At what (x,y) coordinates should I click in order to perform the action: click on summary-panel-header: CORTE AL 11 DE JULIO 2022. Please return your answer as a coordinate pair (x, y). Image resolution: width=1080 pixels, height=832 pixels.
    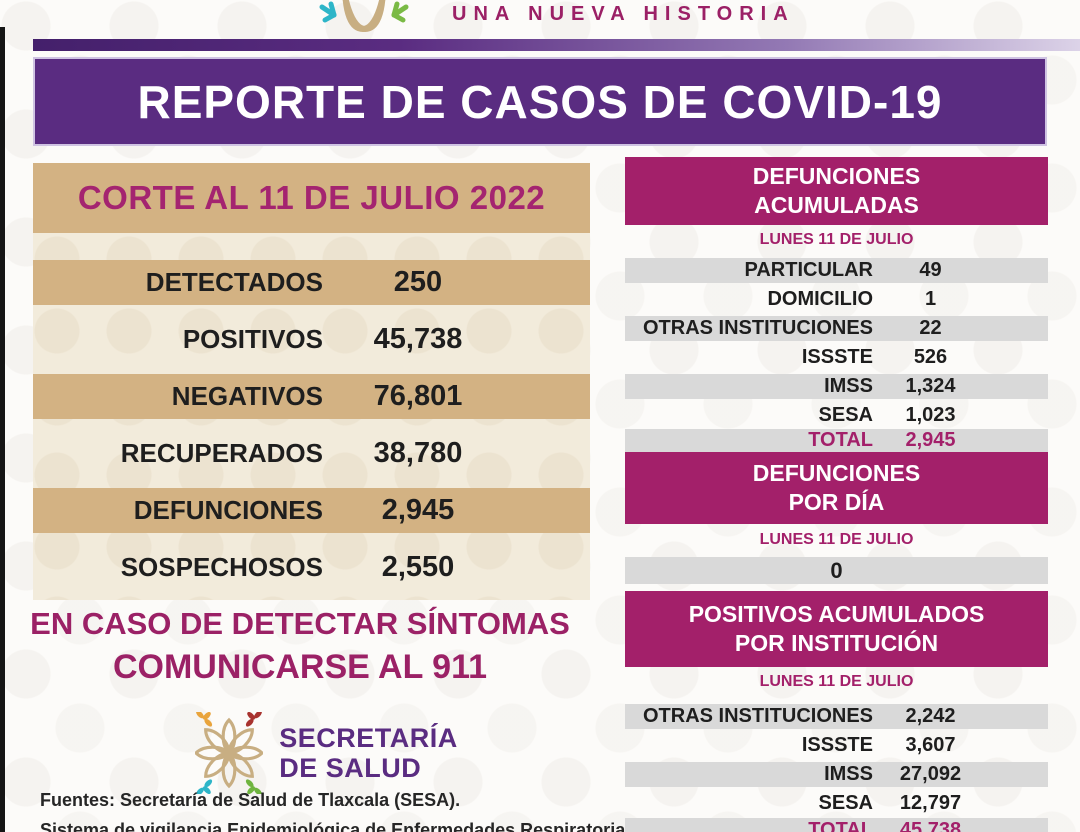
    Looking at the image, I should click on (311, 198).